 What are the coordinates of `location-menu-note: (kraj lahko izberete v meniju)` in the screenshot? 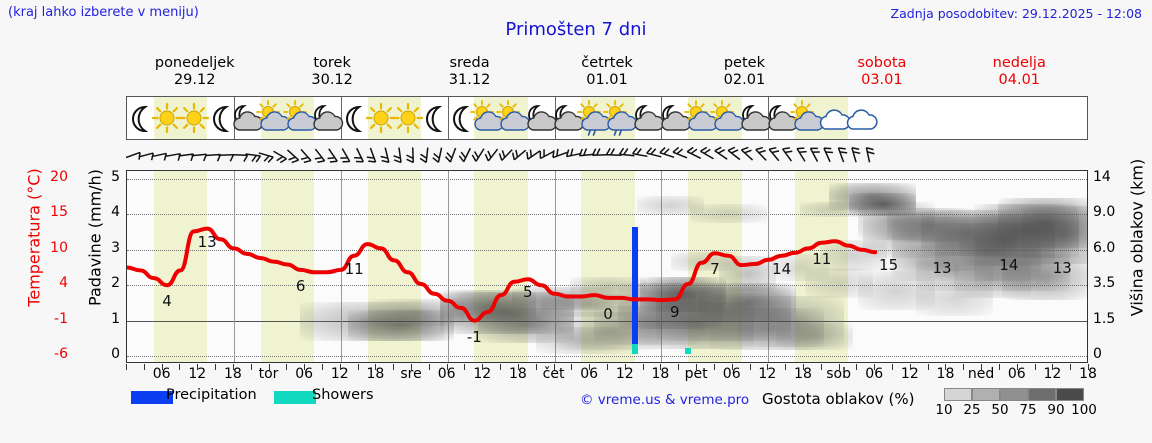 It's located at (103, 12).